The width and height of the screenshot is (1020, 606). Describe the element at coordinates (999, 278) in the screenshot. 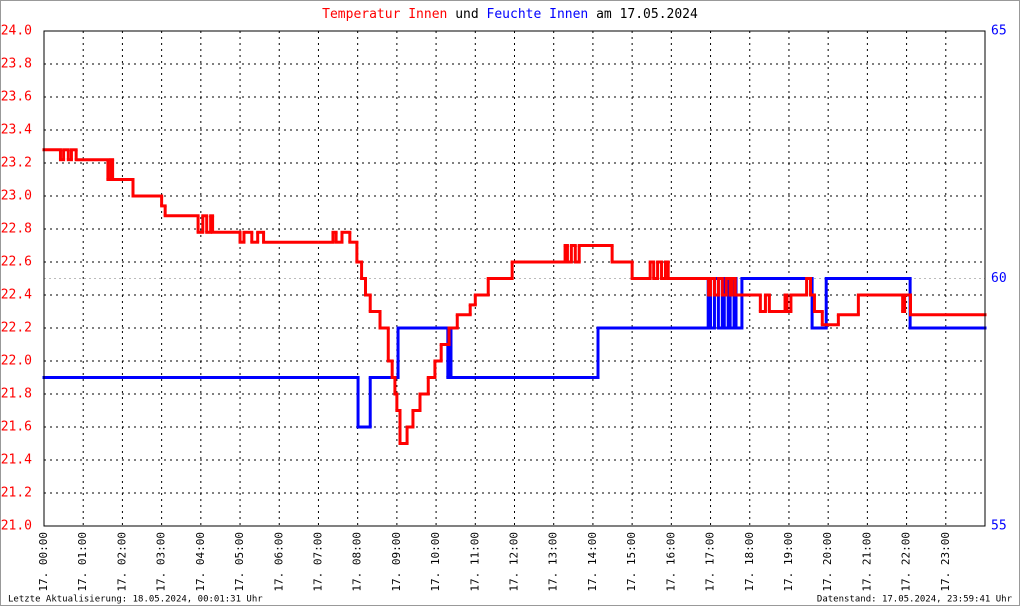

I see `y2-tick-label: 60` at that location.